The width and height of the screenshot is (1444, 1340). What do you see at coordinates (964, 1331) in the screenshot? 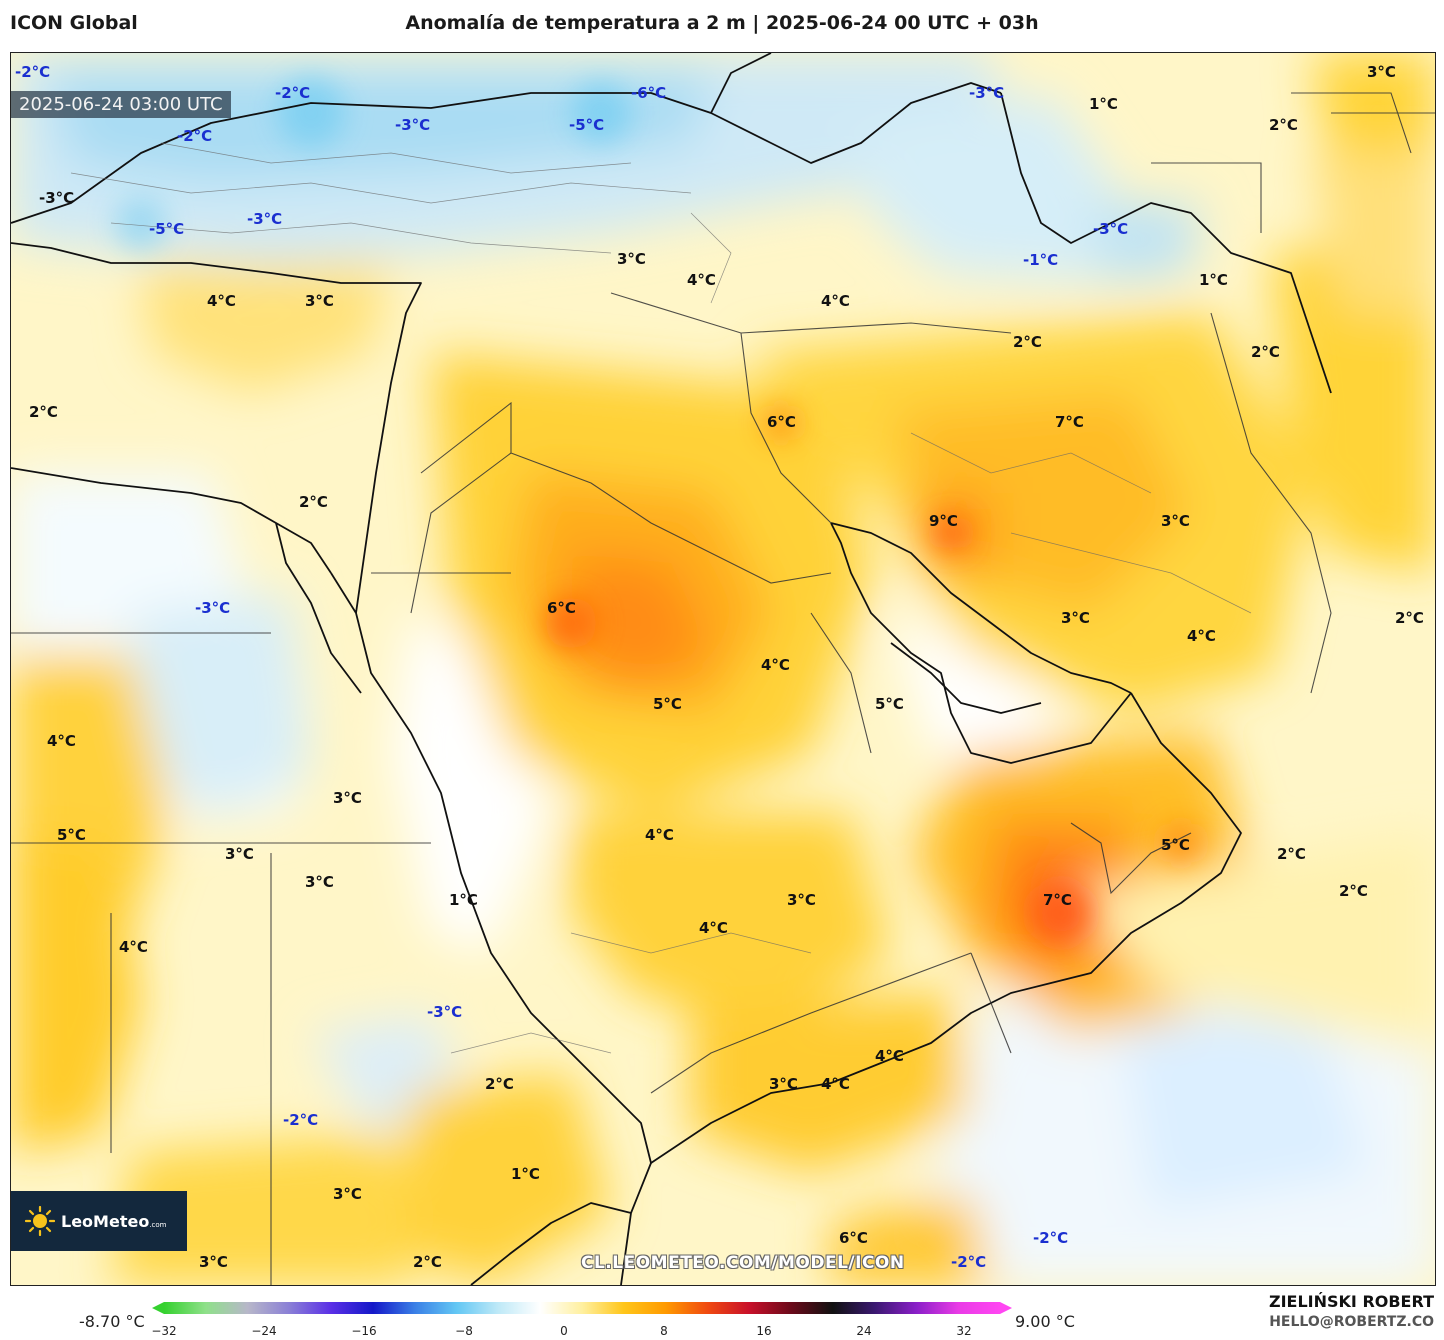
I see `colorbar-tick: 32` at bounding box center [964, 1331].